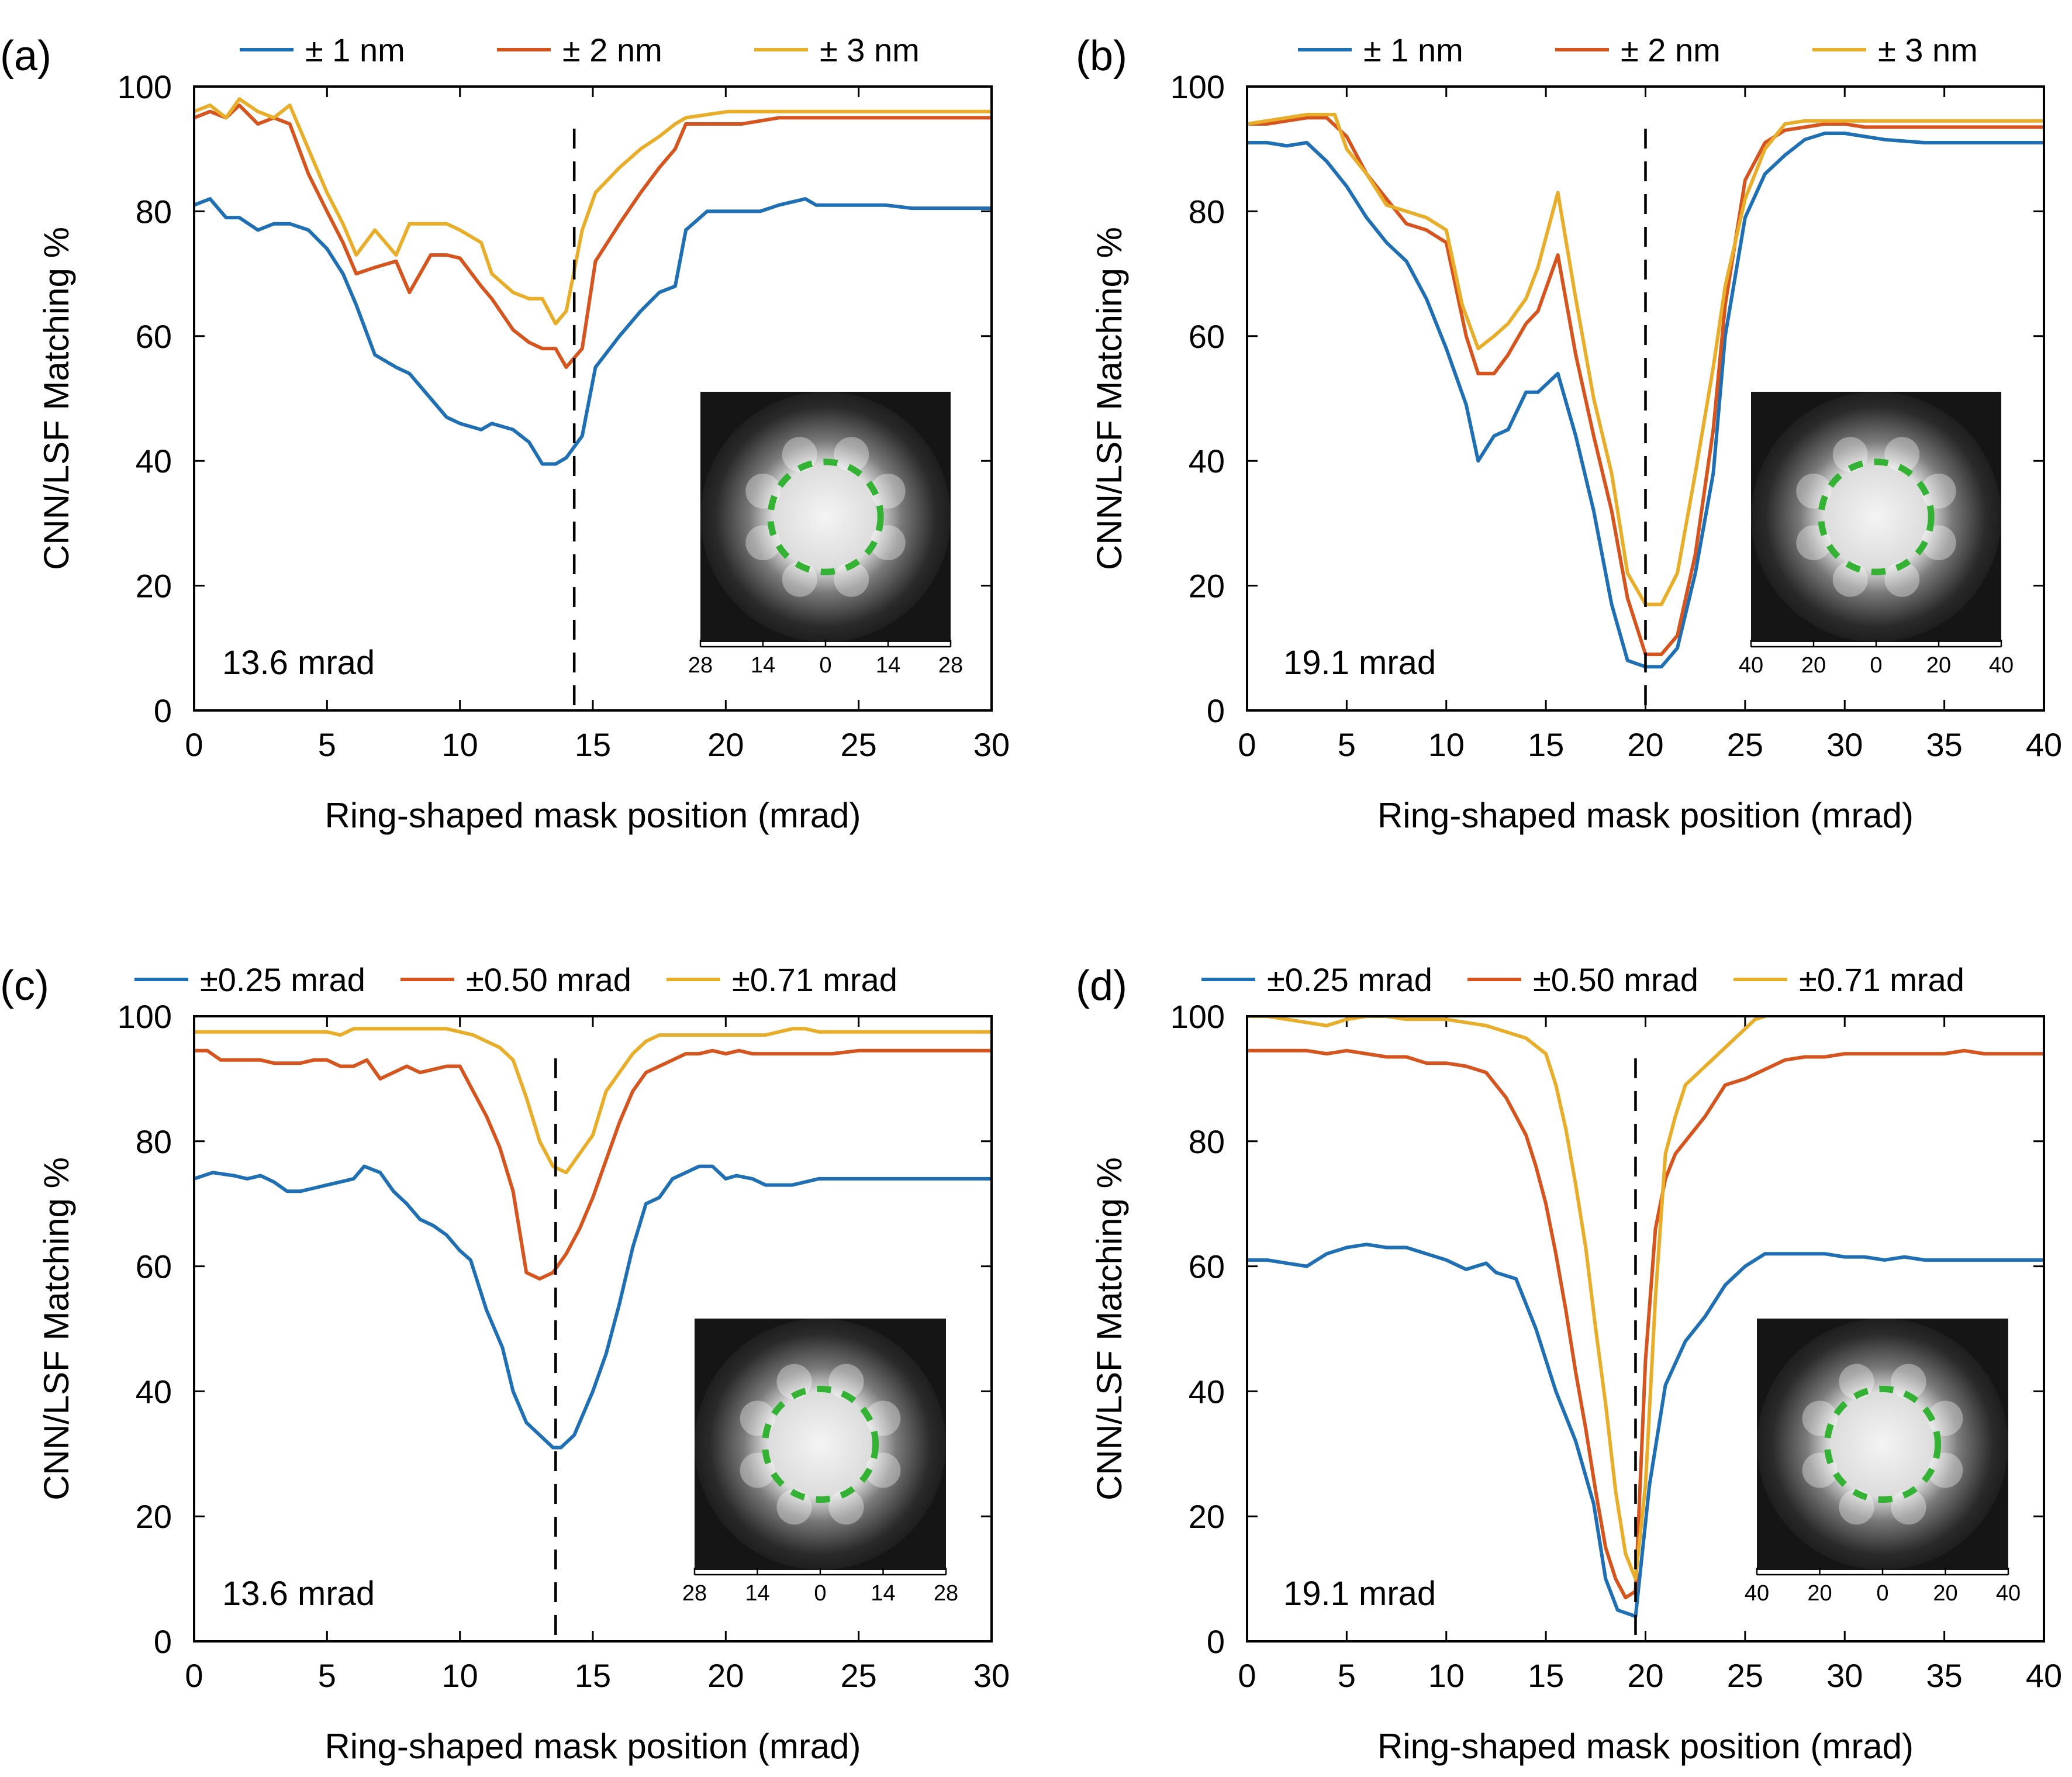  Describe the element at coordinates (282, 979) in the screenshot. I see `legend-label: ±0.25 mrad` at that location.